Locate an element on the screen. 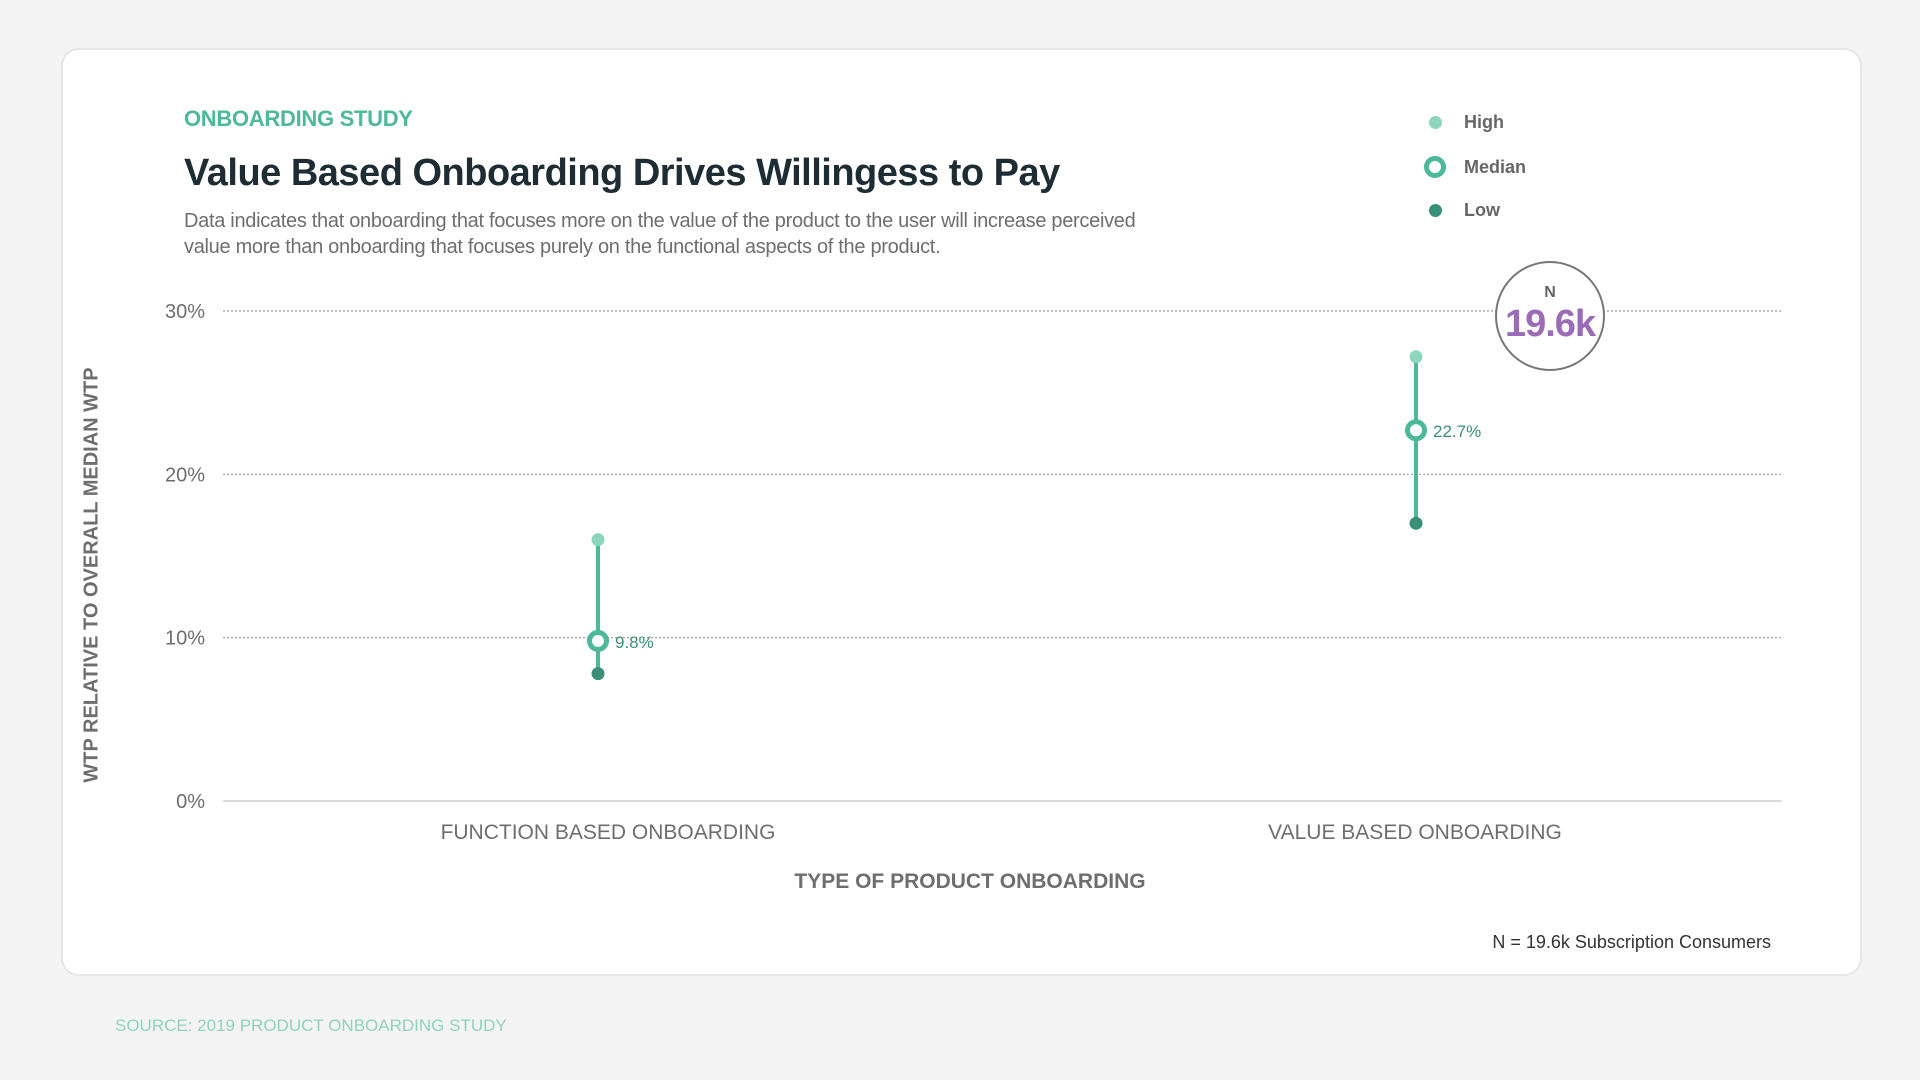 This screenshot has height=1080, width=1920. median-ring-icon is located at coordinates (1435, 167).